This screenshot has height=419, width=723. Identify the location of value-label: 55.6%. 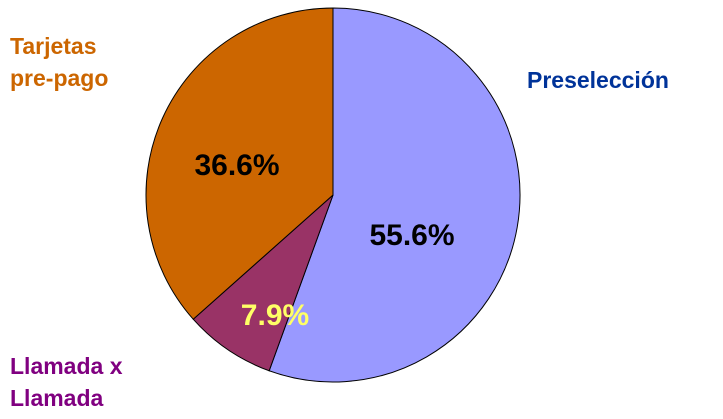
(411, 235).